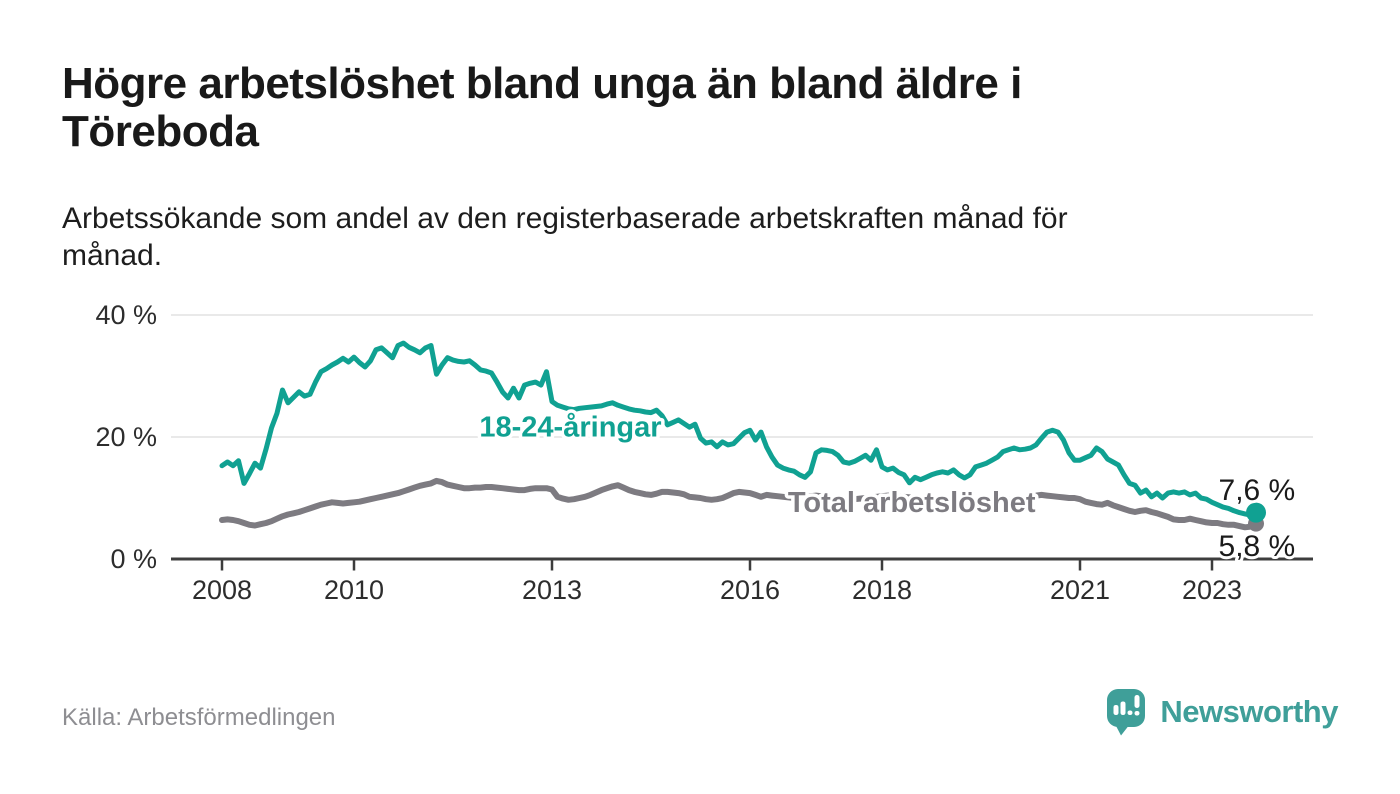  What do you see at coordinates (750, 590) in the screenshot?
I see `x-tick-label: 2016` at bounding box center [750, 590].